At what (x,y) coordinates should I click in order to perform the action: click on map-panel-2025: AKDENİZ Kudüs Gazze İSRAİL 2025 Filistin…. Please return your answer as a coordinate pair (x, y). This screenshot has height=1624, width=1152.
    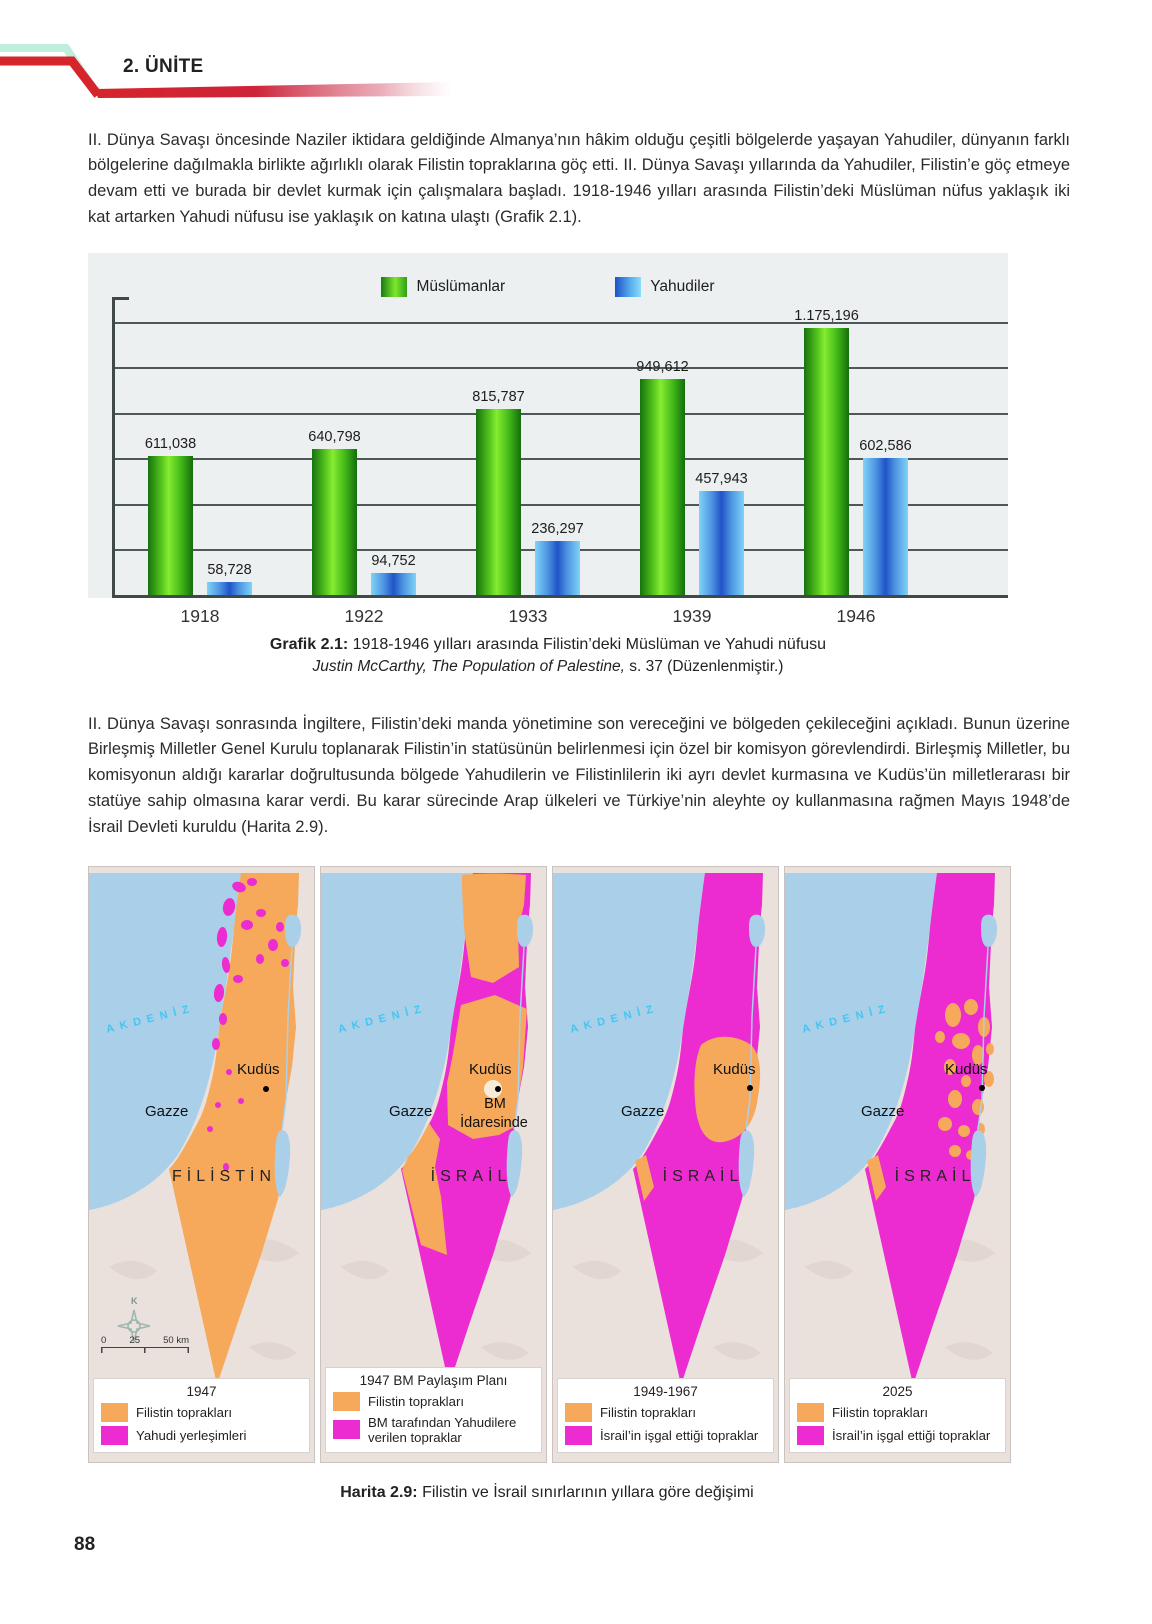
    Looking at the image, I should click on (897, 1164).